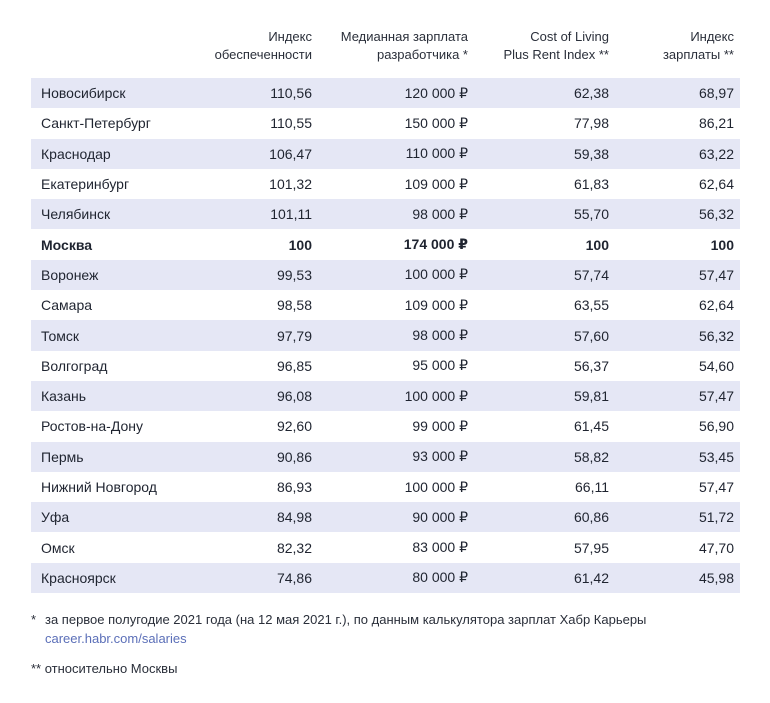 The height and width of the screenshot is (703, 770). I want to click on median-salary-cell: 90 000 ₽, so click(396, 517).